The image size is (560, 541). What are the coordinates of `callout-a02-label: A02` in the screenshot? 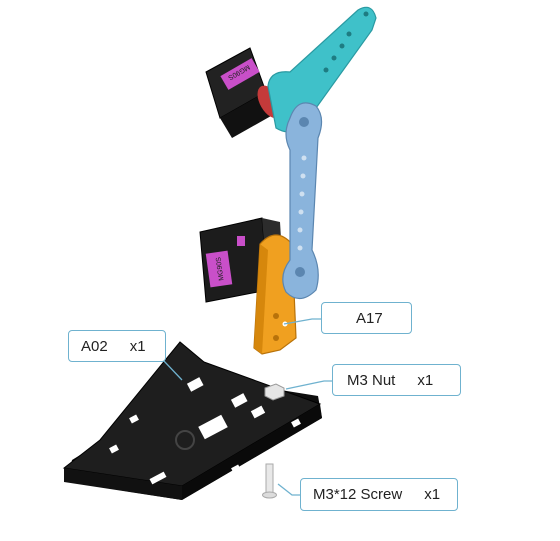 It's located at (94, 346).